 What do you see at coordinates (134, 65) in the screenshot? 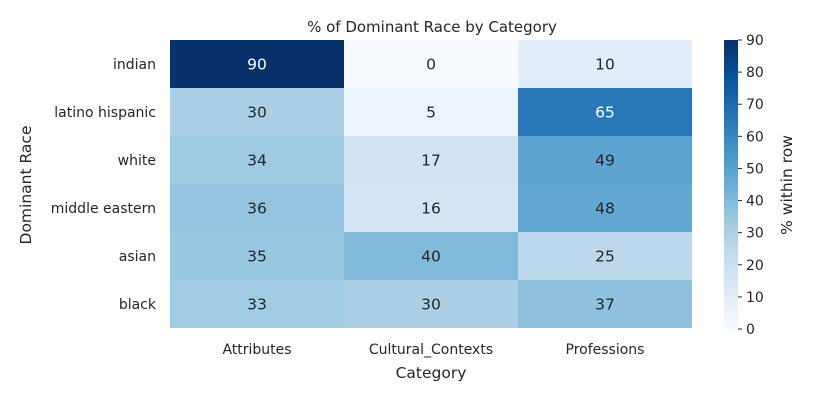
I see `y-tick-label: indian` at bounding box center [134, 65].